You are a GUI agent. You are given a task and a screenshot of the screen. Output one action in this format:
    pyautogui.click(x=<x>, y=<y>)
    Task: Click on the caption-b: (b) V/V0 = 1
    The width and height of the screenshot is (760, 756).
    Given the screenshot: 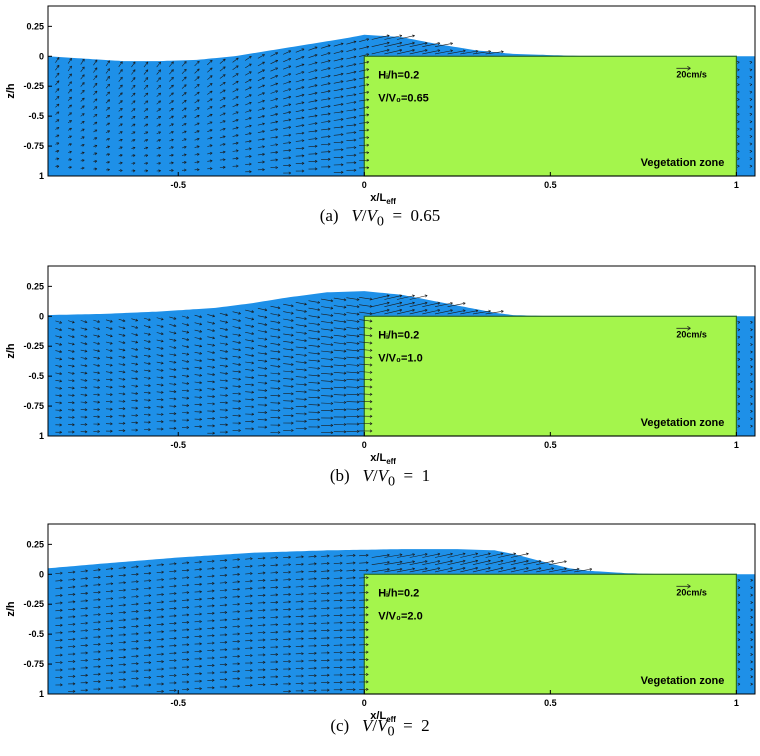 What is the action you would take?
    pyautogui.click(x=380, y=478)
    